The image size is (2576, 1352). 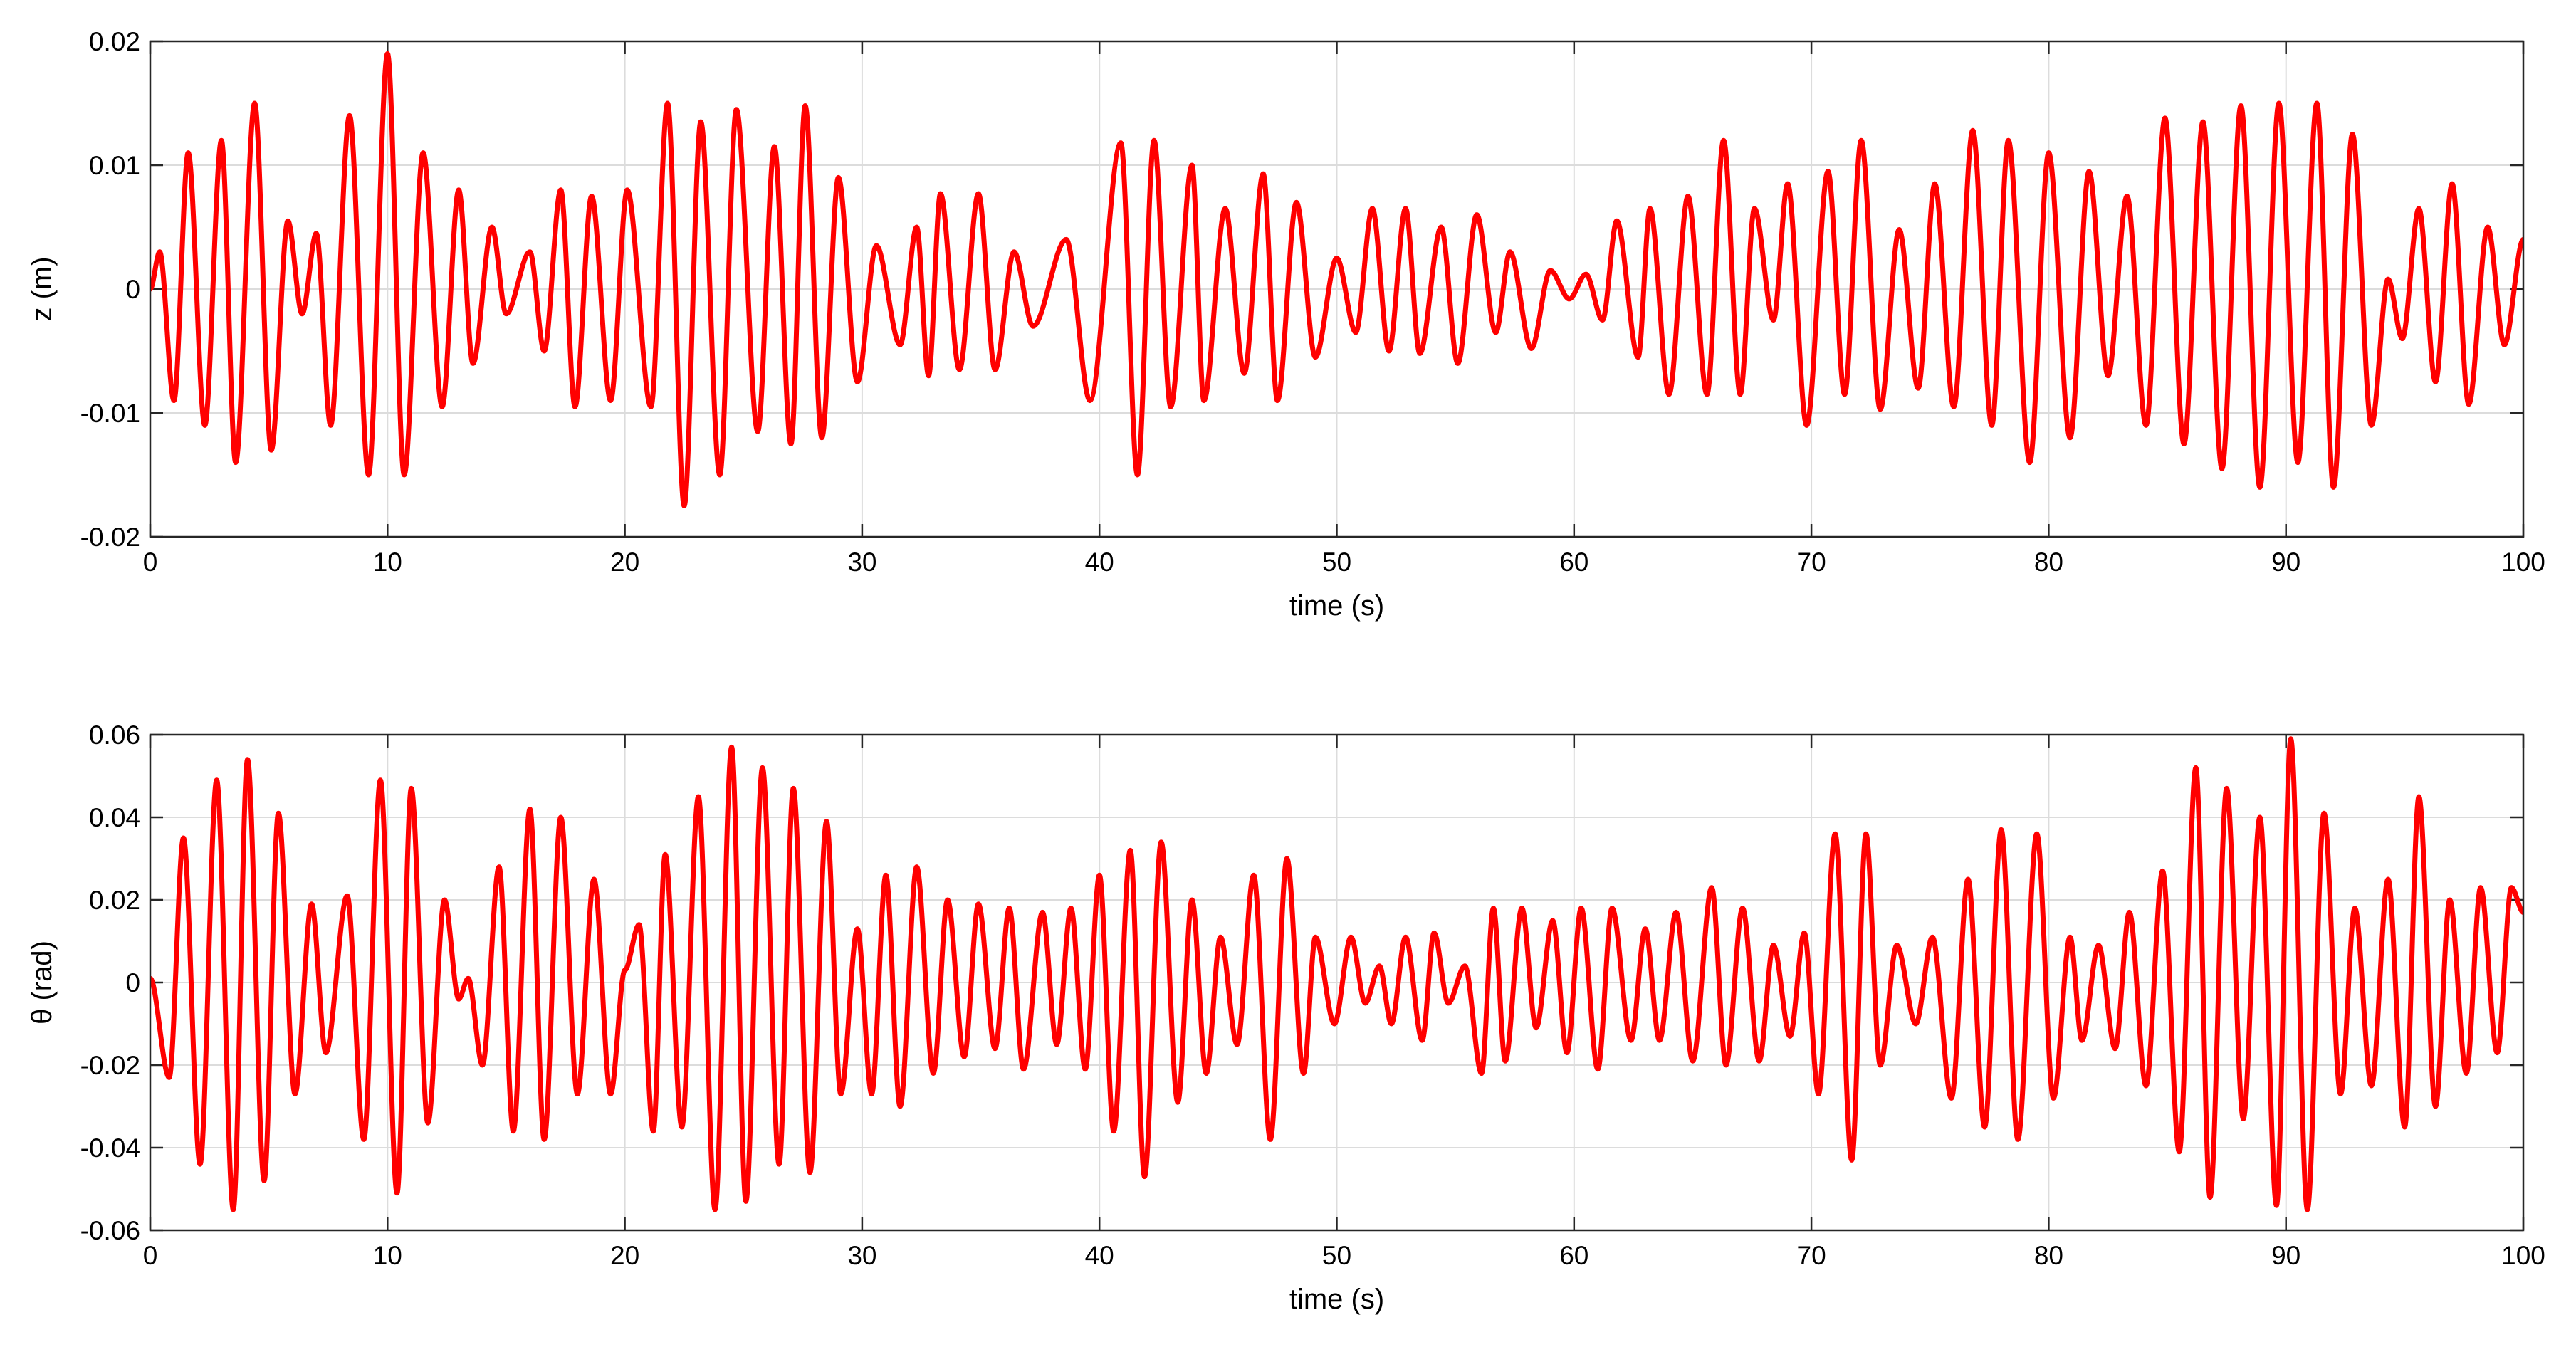 I want to click on y-tick-label: -0.01, so click(x=110, y=413).